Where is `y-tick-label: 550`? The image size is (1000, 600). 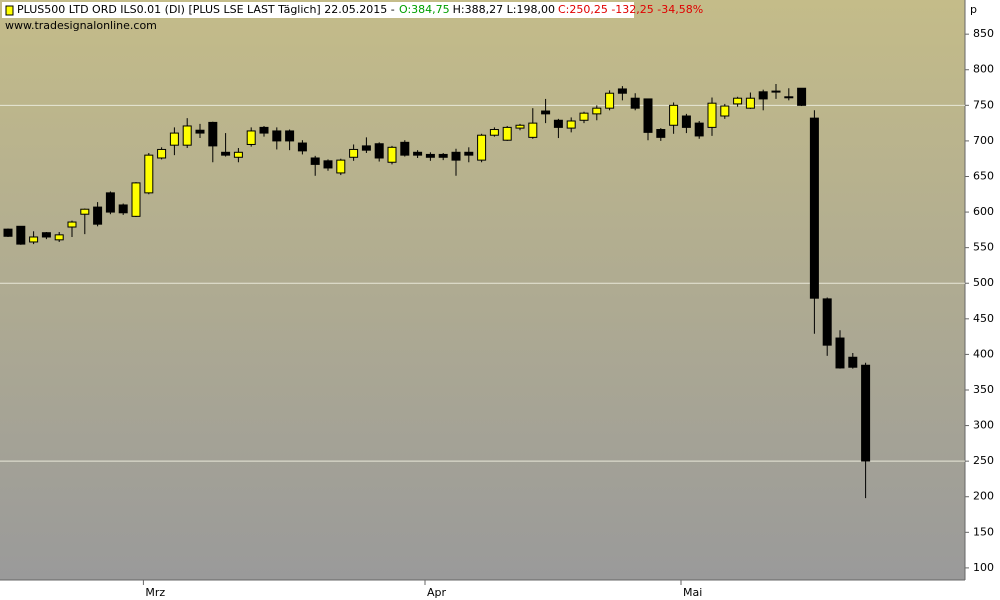 y-tick-label: 550 is located at coordinates (983, 247).